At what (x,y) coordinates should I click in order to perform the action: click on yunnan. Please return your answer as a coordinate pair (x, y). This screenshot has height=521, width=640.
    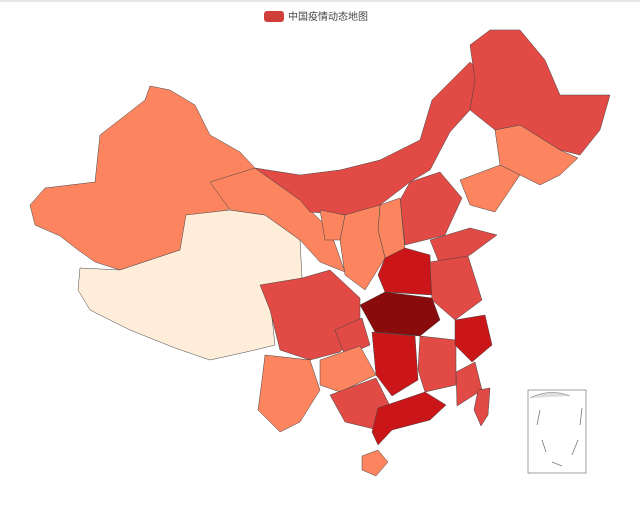
    Looking at the image, I should click on (289, 393).